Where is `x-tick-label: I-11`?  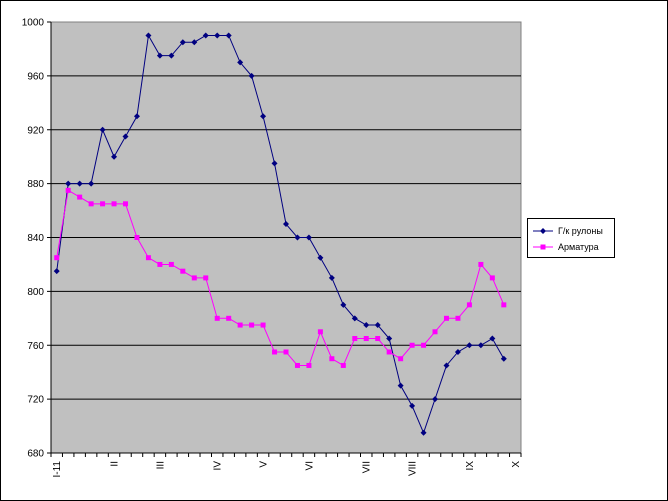
x-tick-label: I-11 is located at coordinates (57, 469).